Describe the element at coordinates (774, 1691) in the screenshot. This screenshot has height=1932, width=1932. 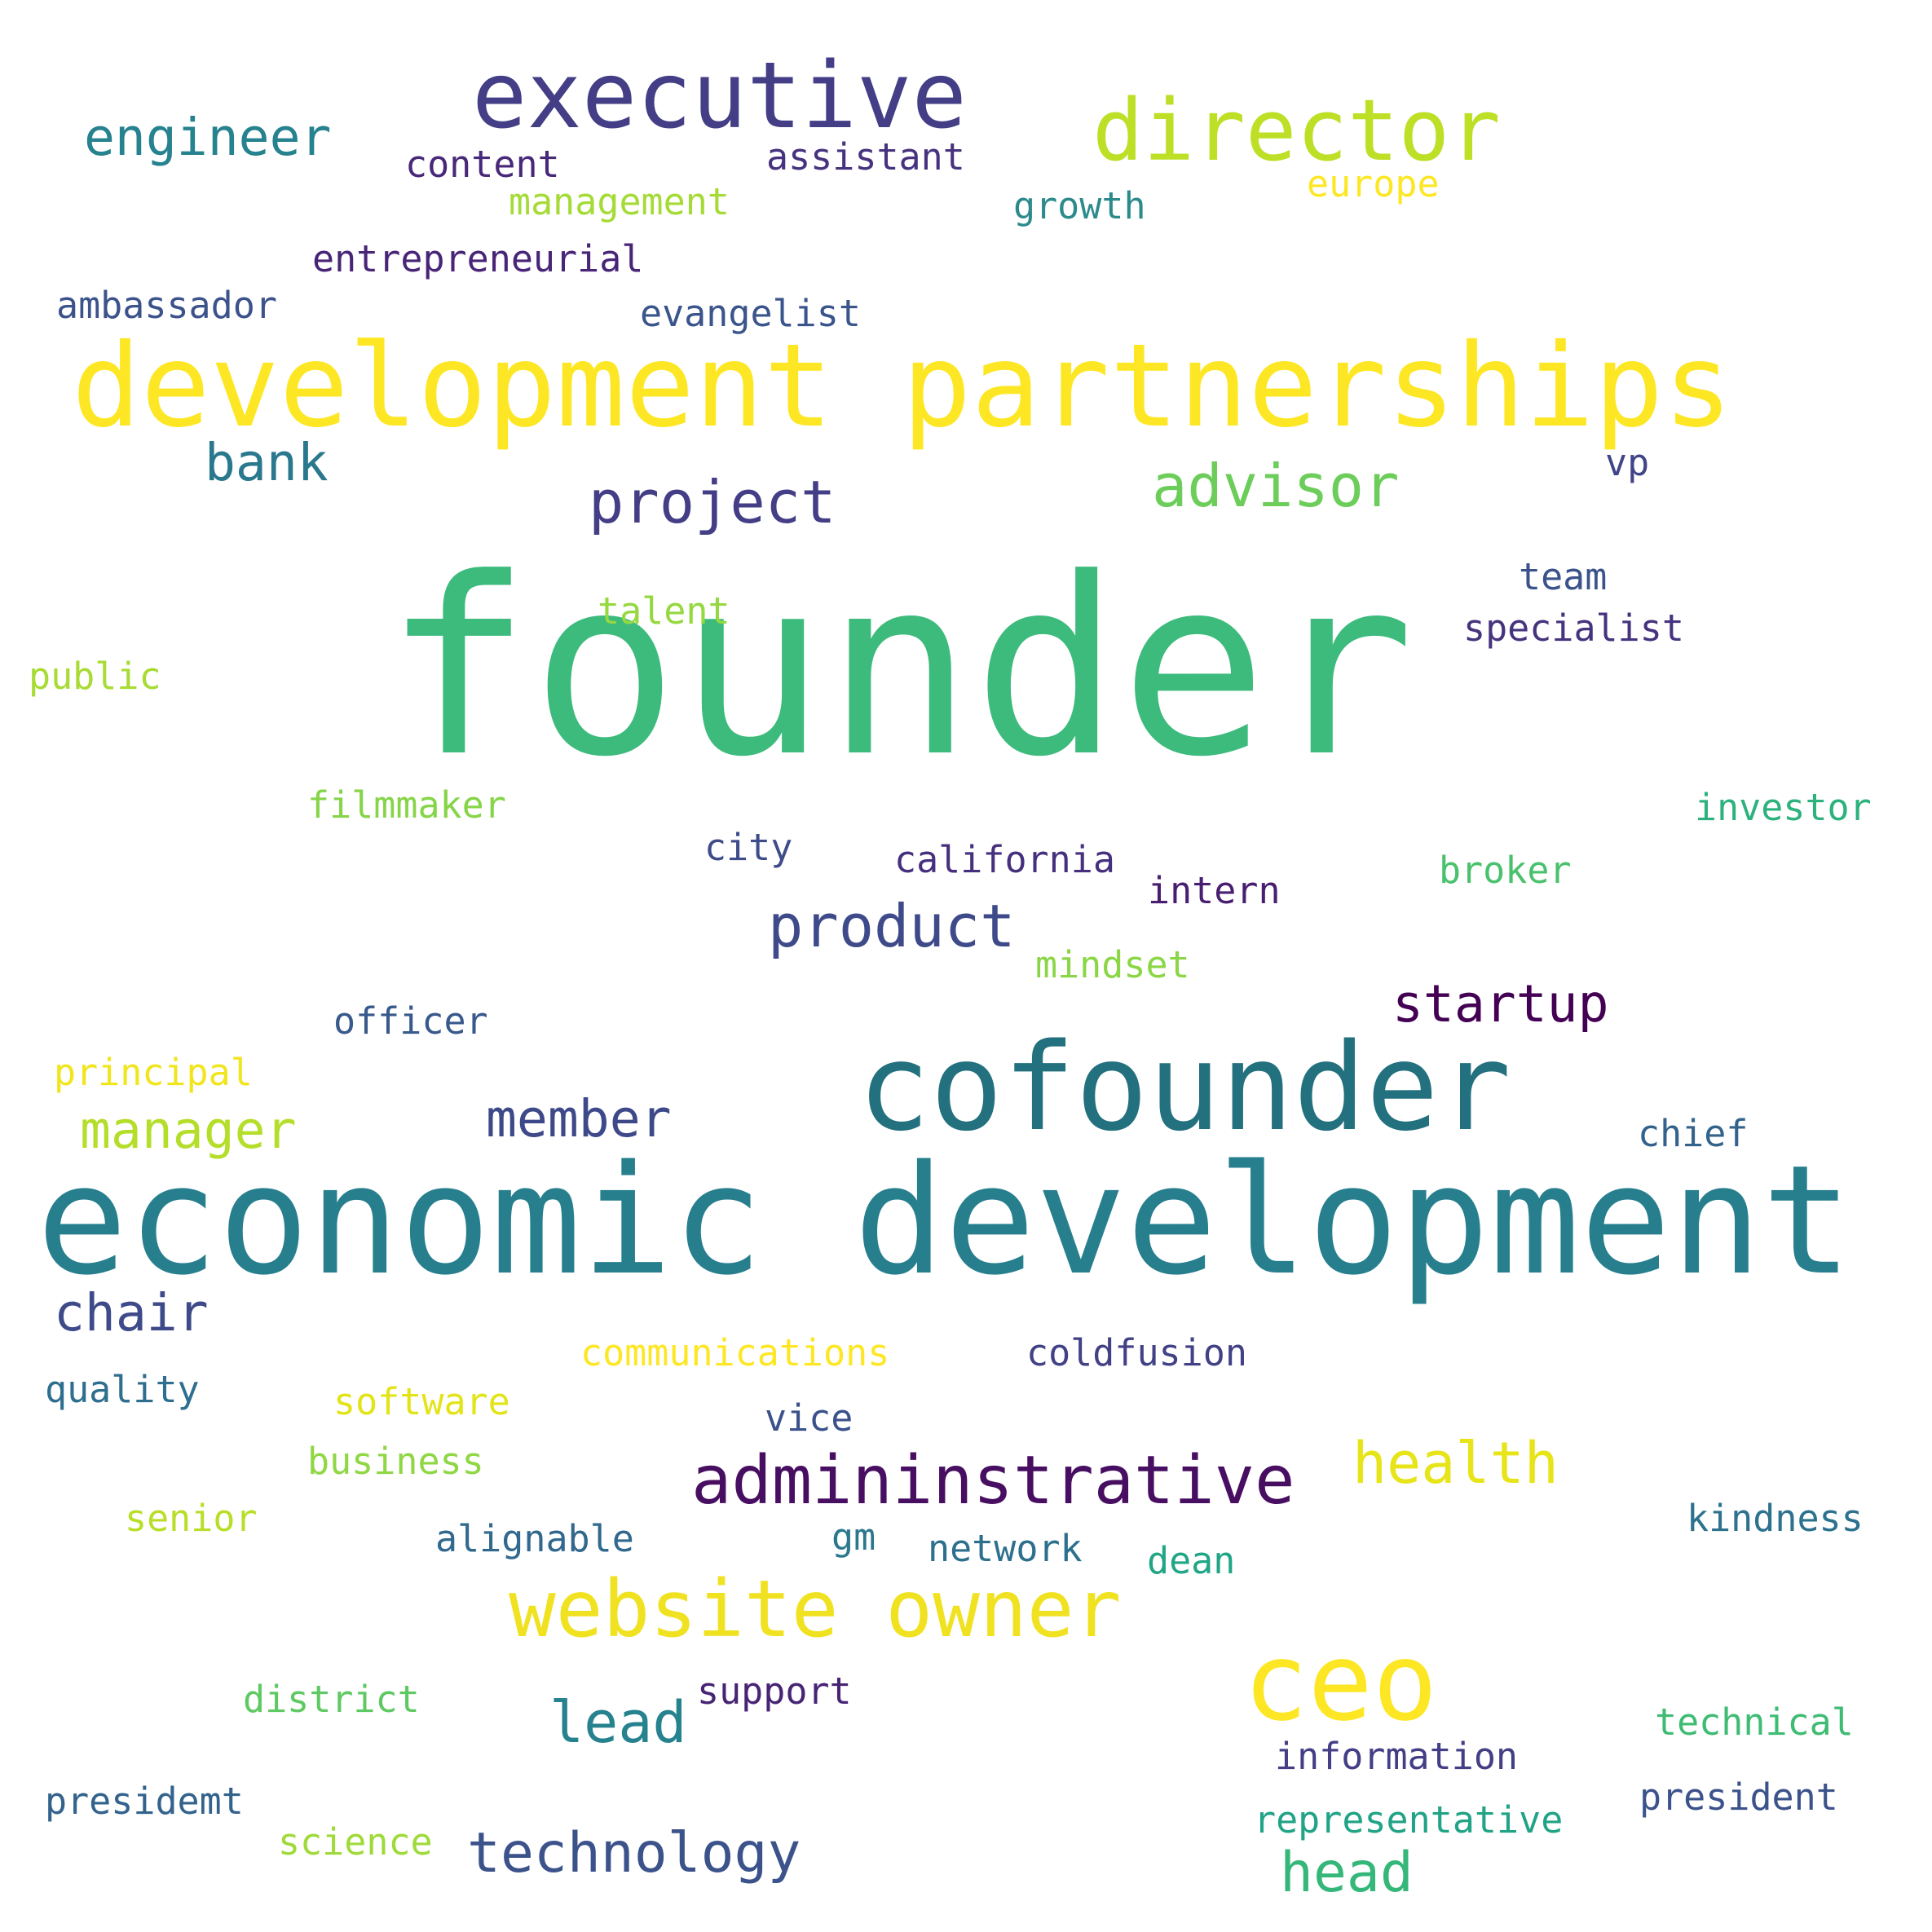
I see `word: support` at that location.